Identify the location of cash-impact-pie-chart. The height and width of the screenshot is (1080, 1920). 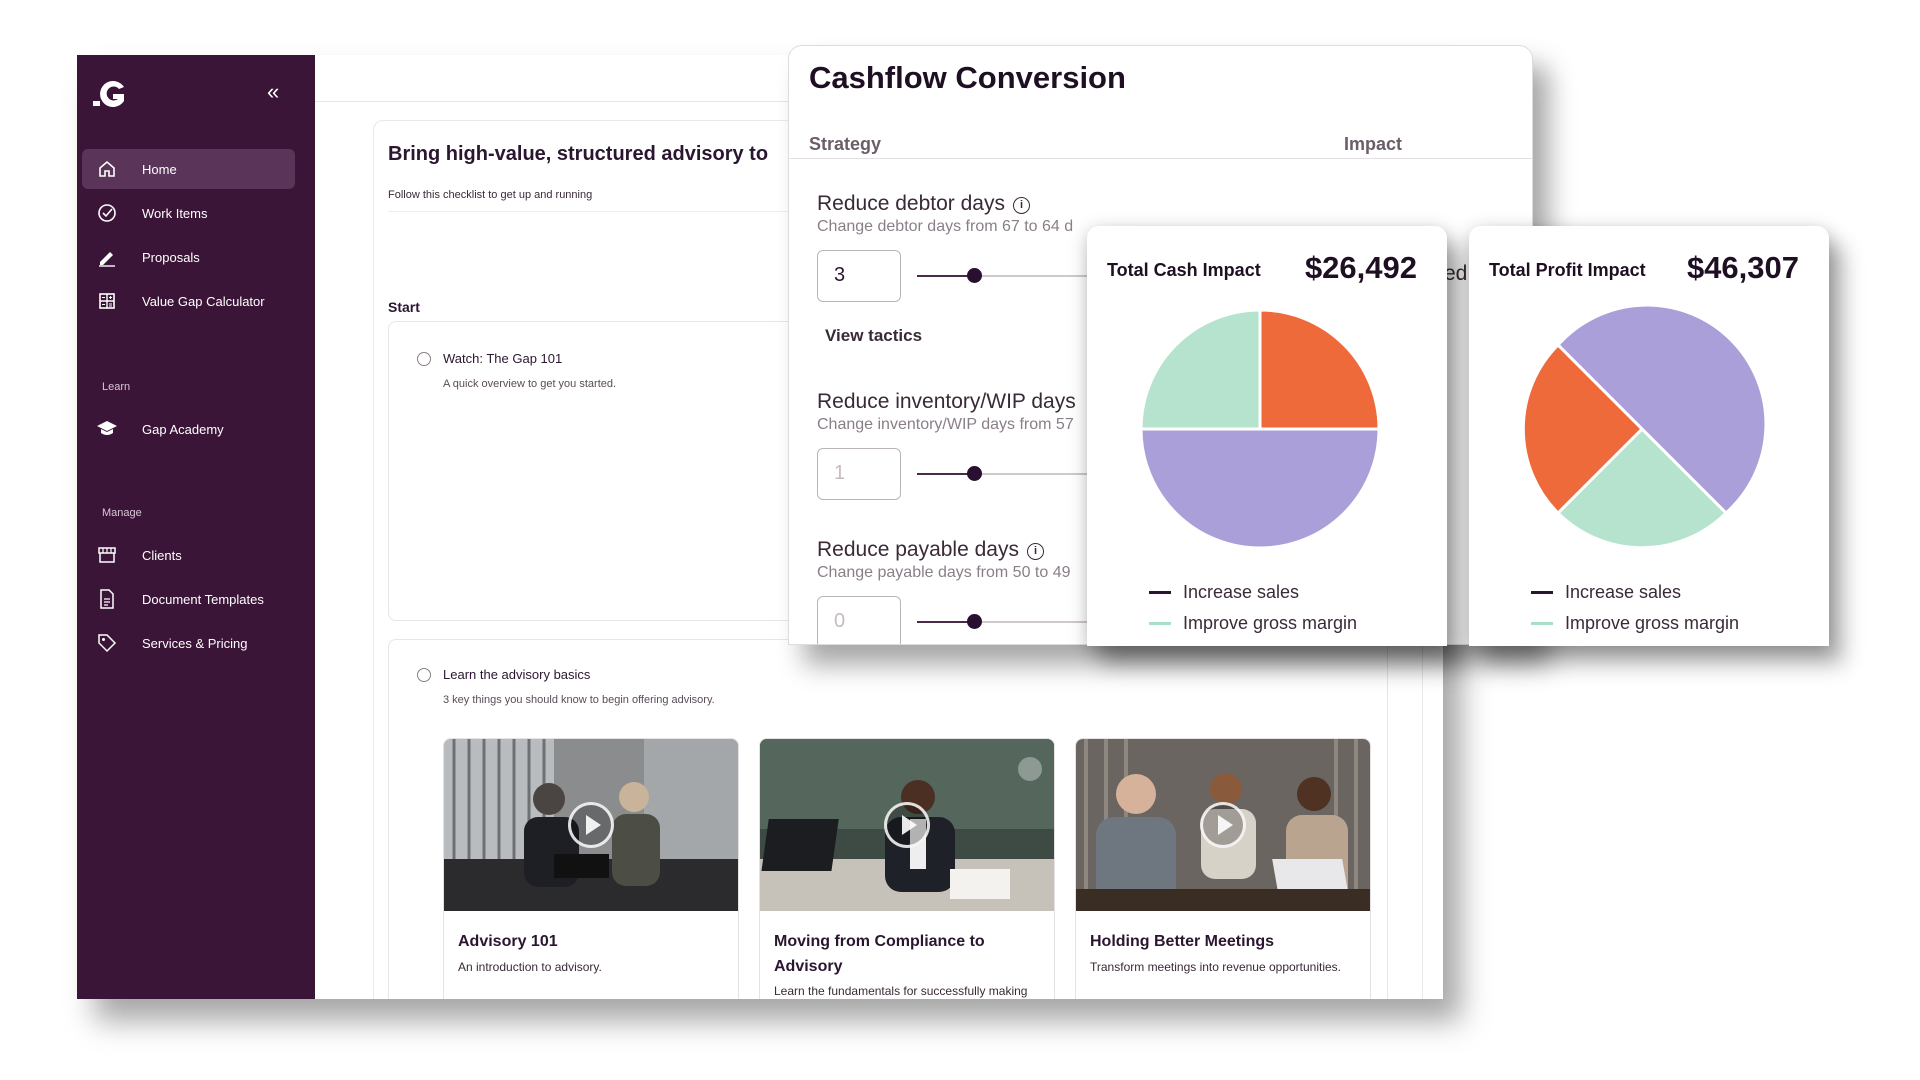
(1260, 429).